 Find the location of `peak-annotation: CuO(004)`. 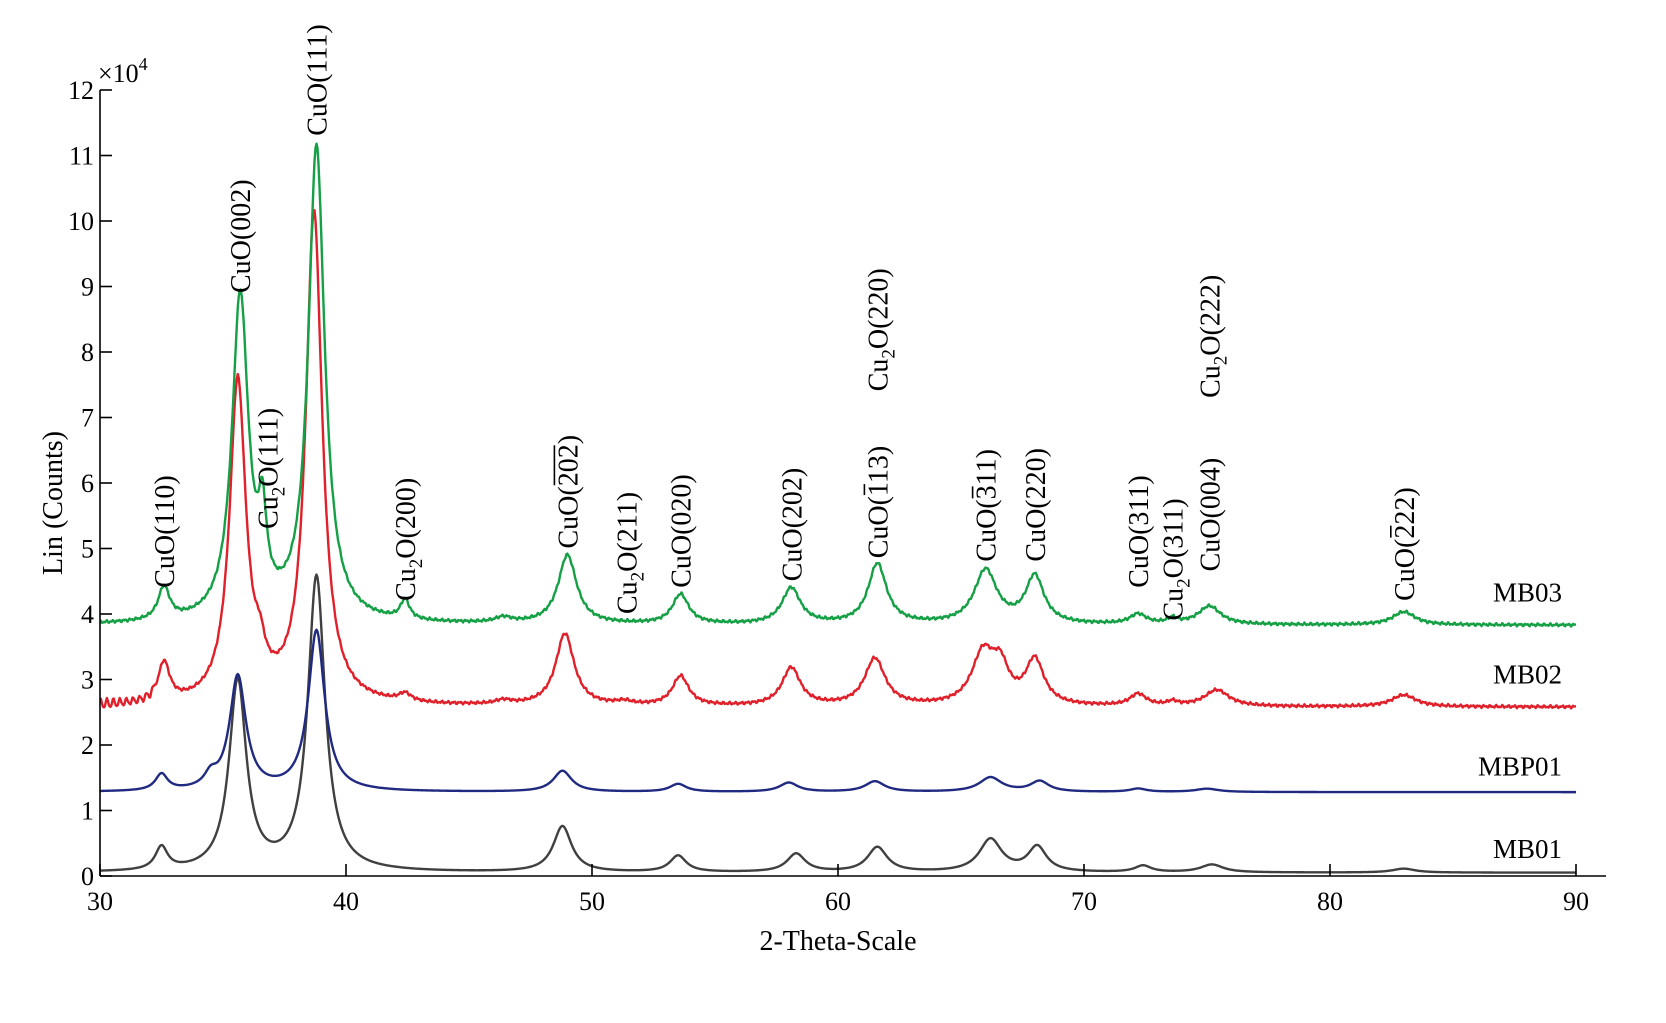

peak-annotation: CuO(004) is located at coordinates (1211, 515).